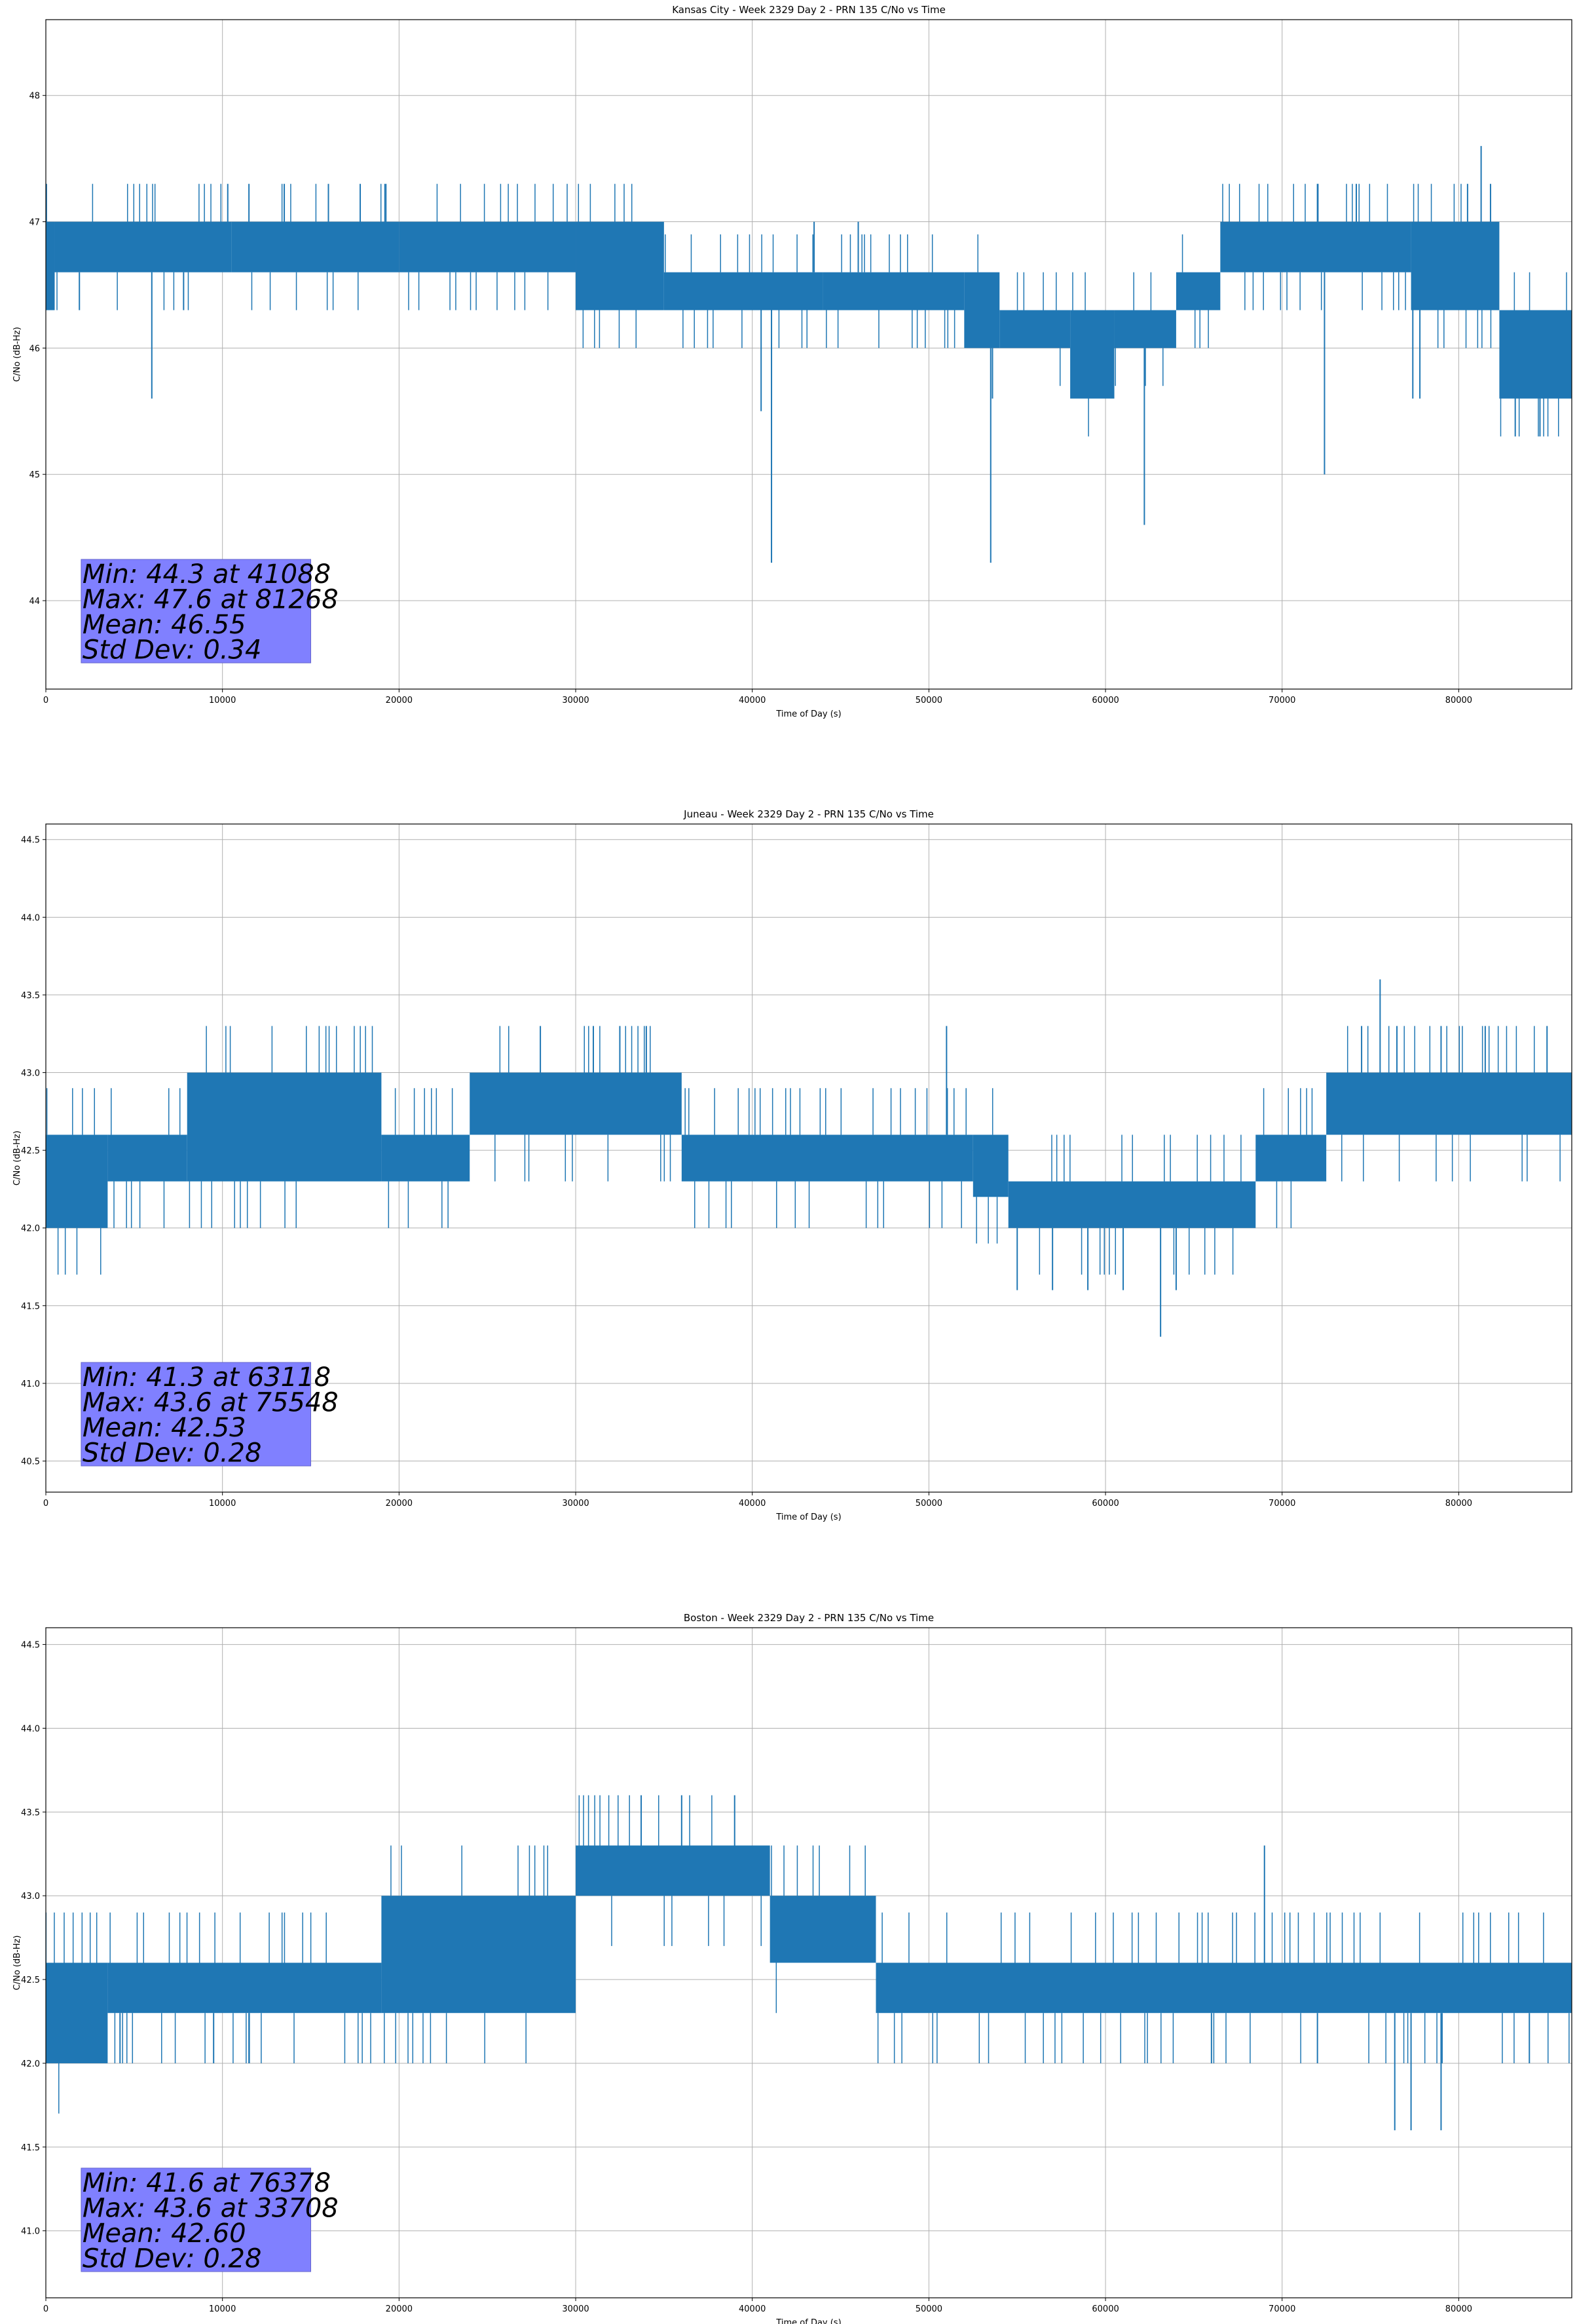  Describe the element at coordinates (30, 918) in the screenshot. I see `y-tick-label: 44.0` at that location.